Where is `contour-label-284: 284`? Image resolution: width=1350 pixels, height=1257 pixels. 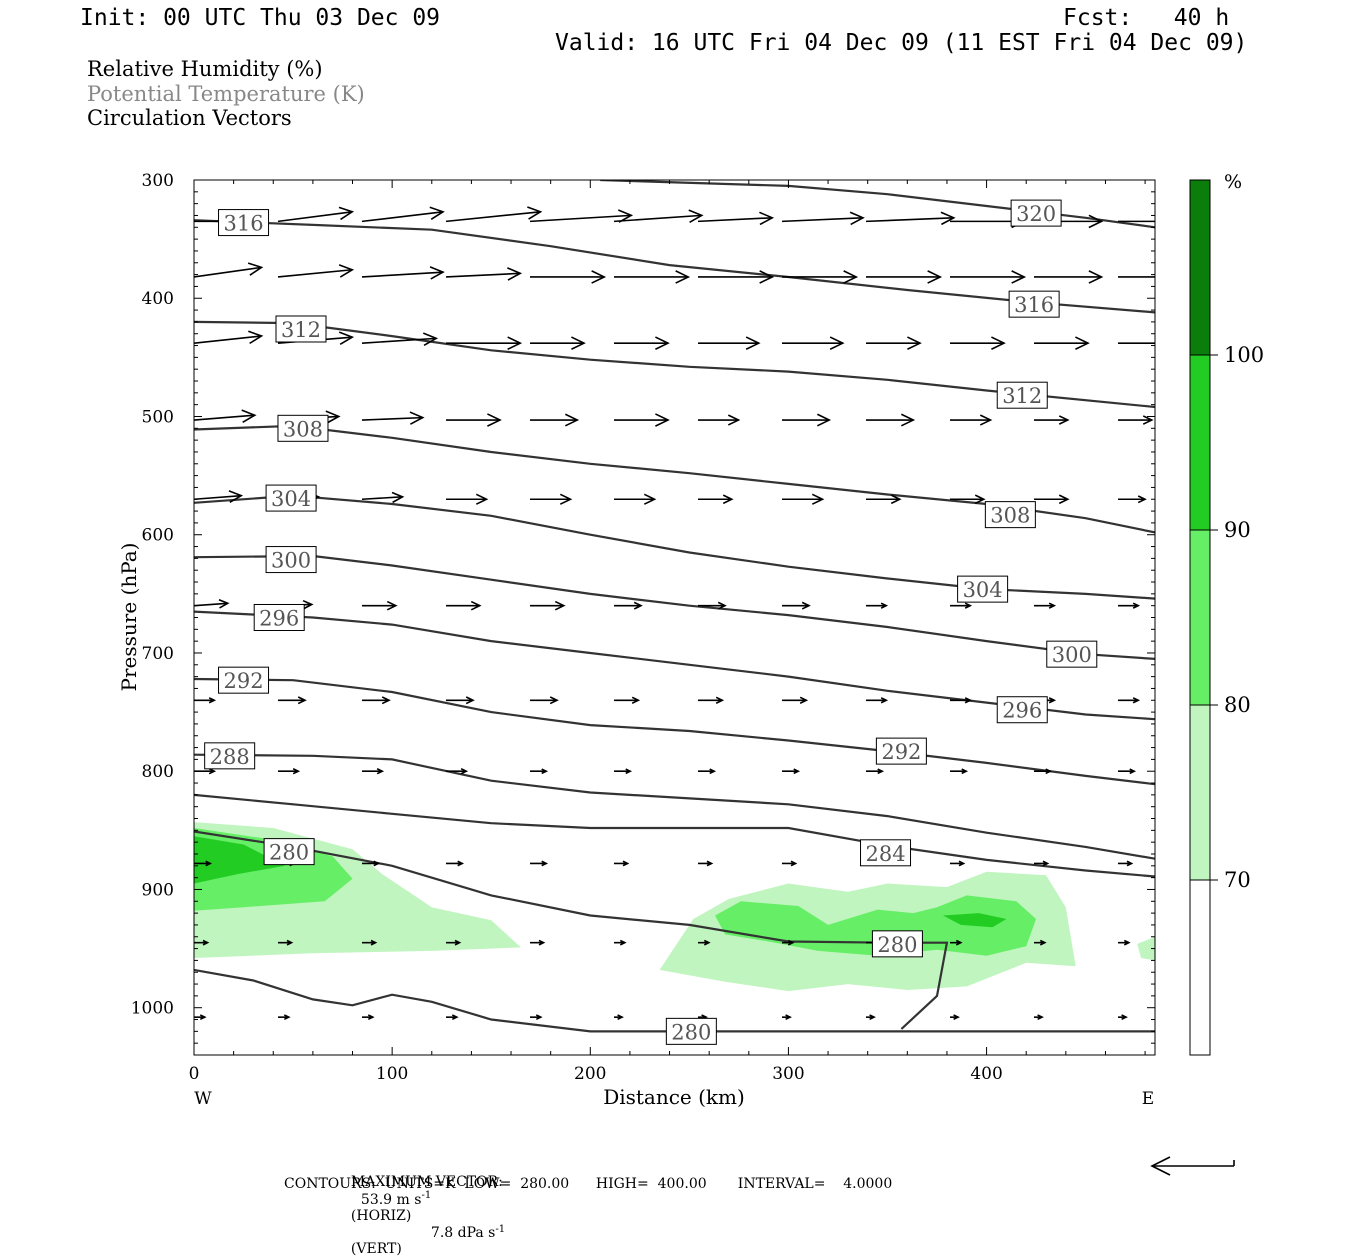 contour-label-284: 284 is located at coordinates (886, 853).